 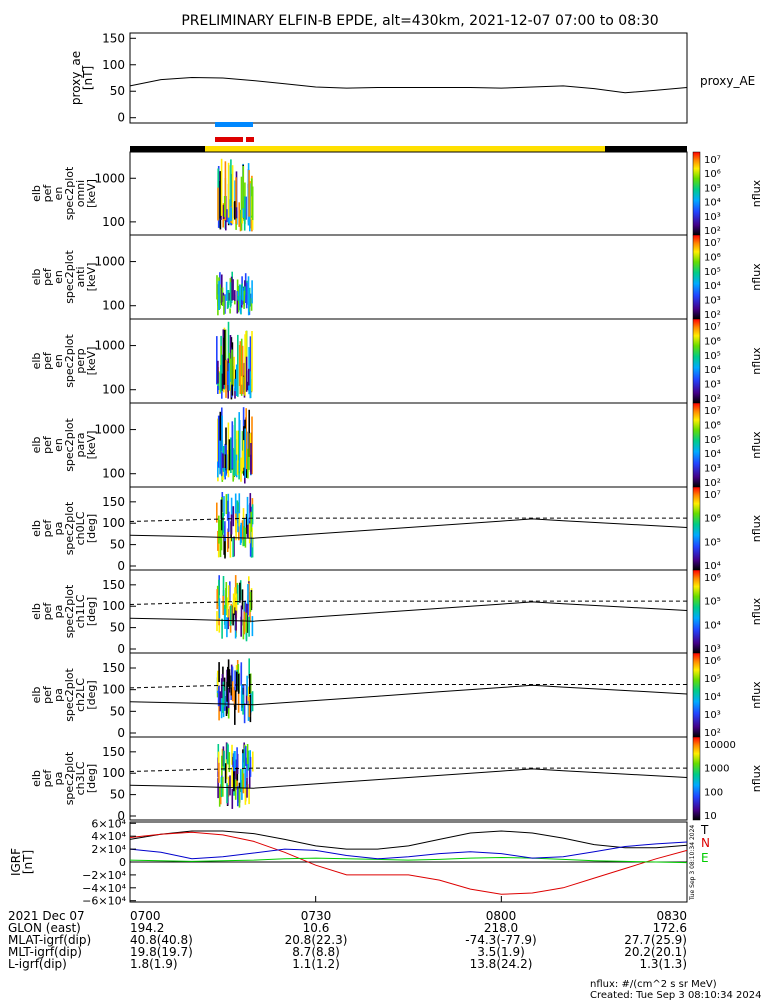 What do you see at coordinates (408, 85) in the screenshot?
I see `proxy-ae-line` at bounding box center [408, 85].